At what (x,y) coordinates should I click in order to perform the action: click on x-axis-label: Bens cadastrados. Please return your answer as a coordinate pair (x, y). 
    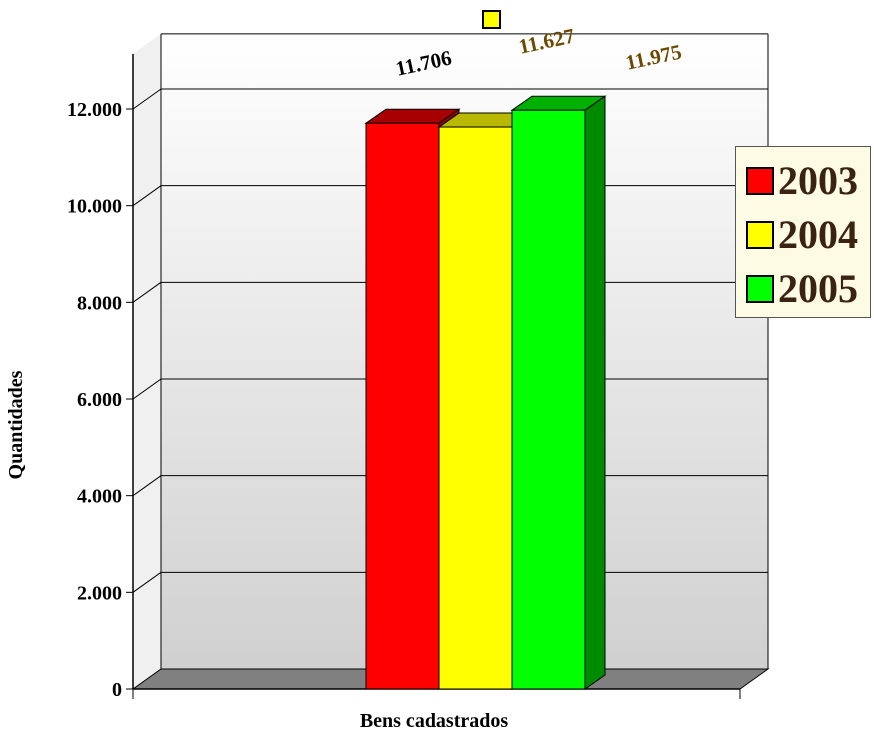
    Looking at the image, I should click on (434, 721).